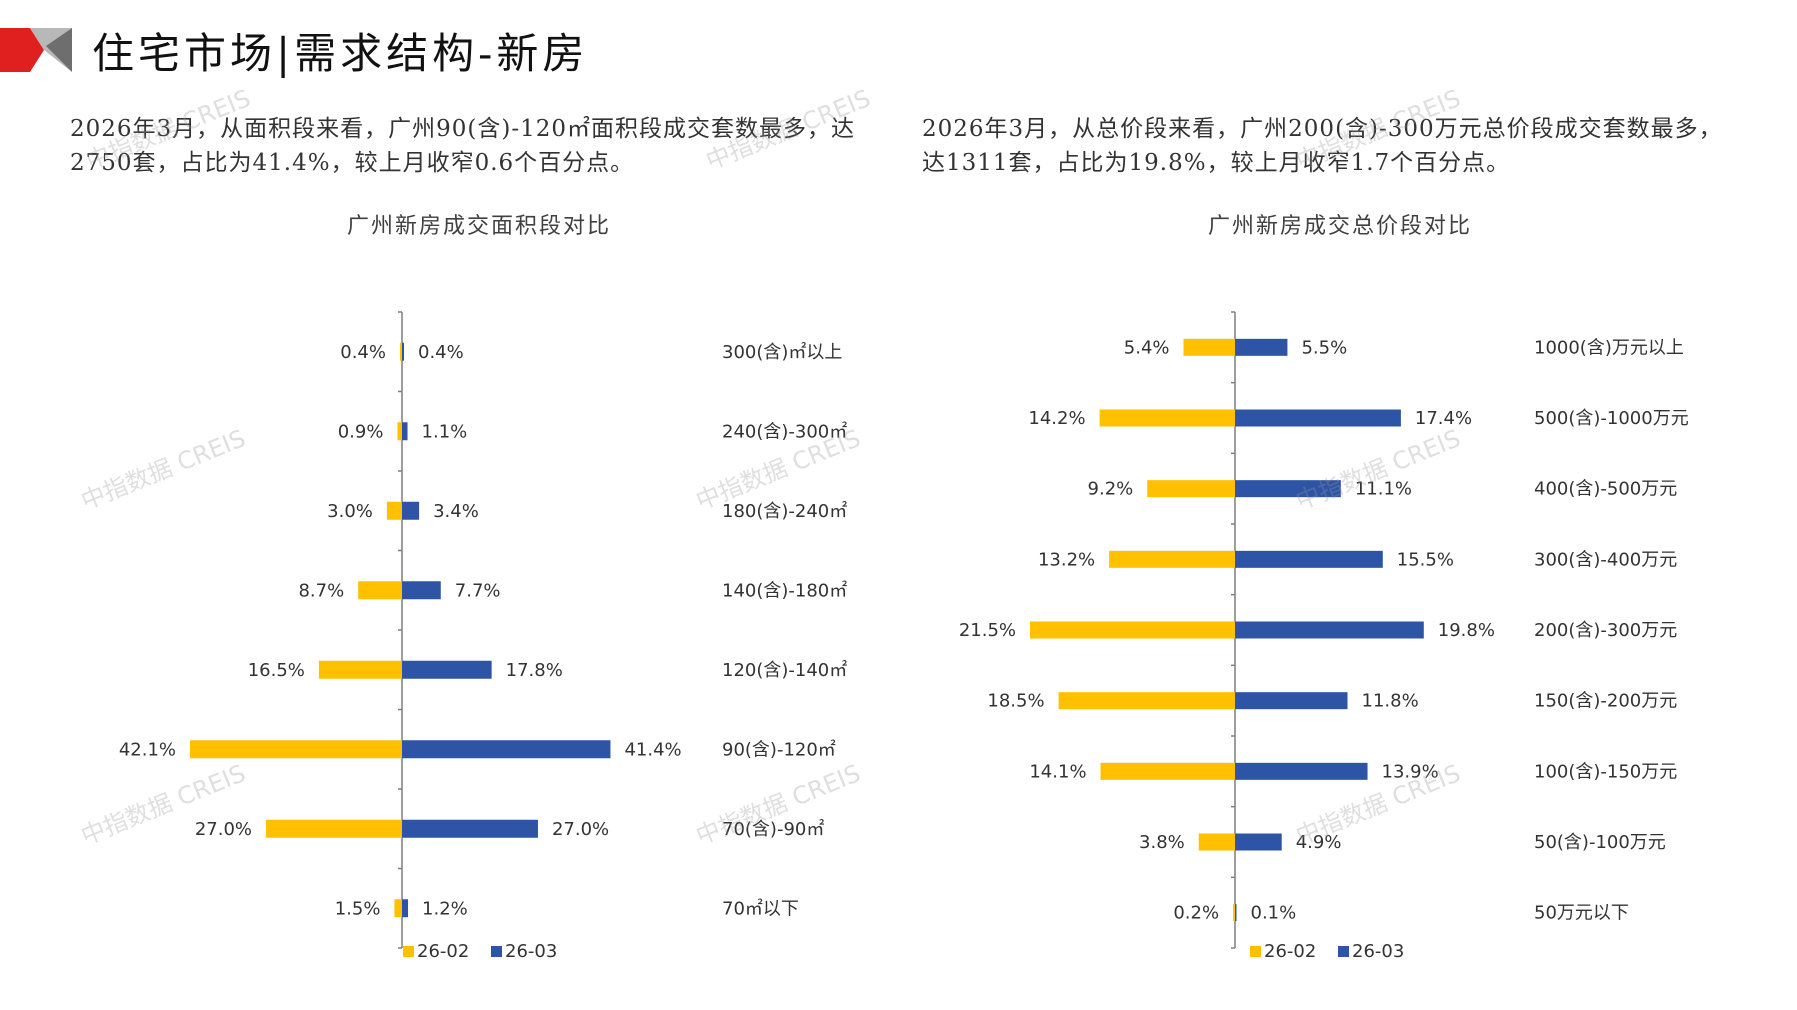 The height and width of the screenshot is (1010, 1797). What do you see at coordinates (363, 352) in the screenshot?
I see `data-label-26-02: 0.4%` at bounding box center [363, 352].